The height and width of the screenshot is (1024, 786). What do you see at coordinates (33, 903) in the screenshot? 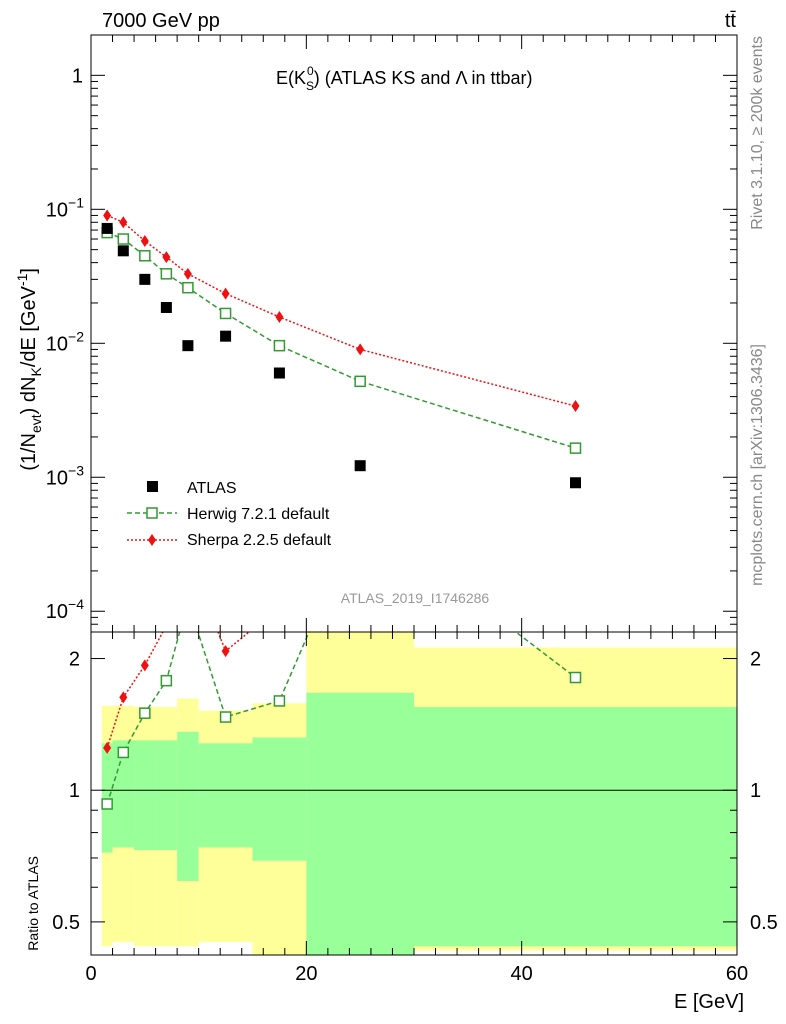
I see `ratio-y-axis-label: Ratio to ATLAS` at bounding box center [33, 903].